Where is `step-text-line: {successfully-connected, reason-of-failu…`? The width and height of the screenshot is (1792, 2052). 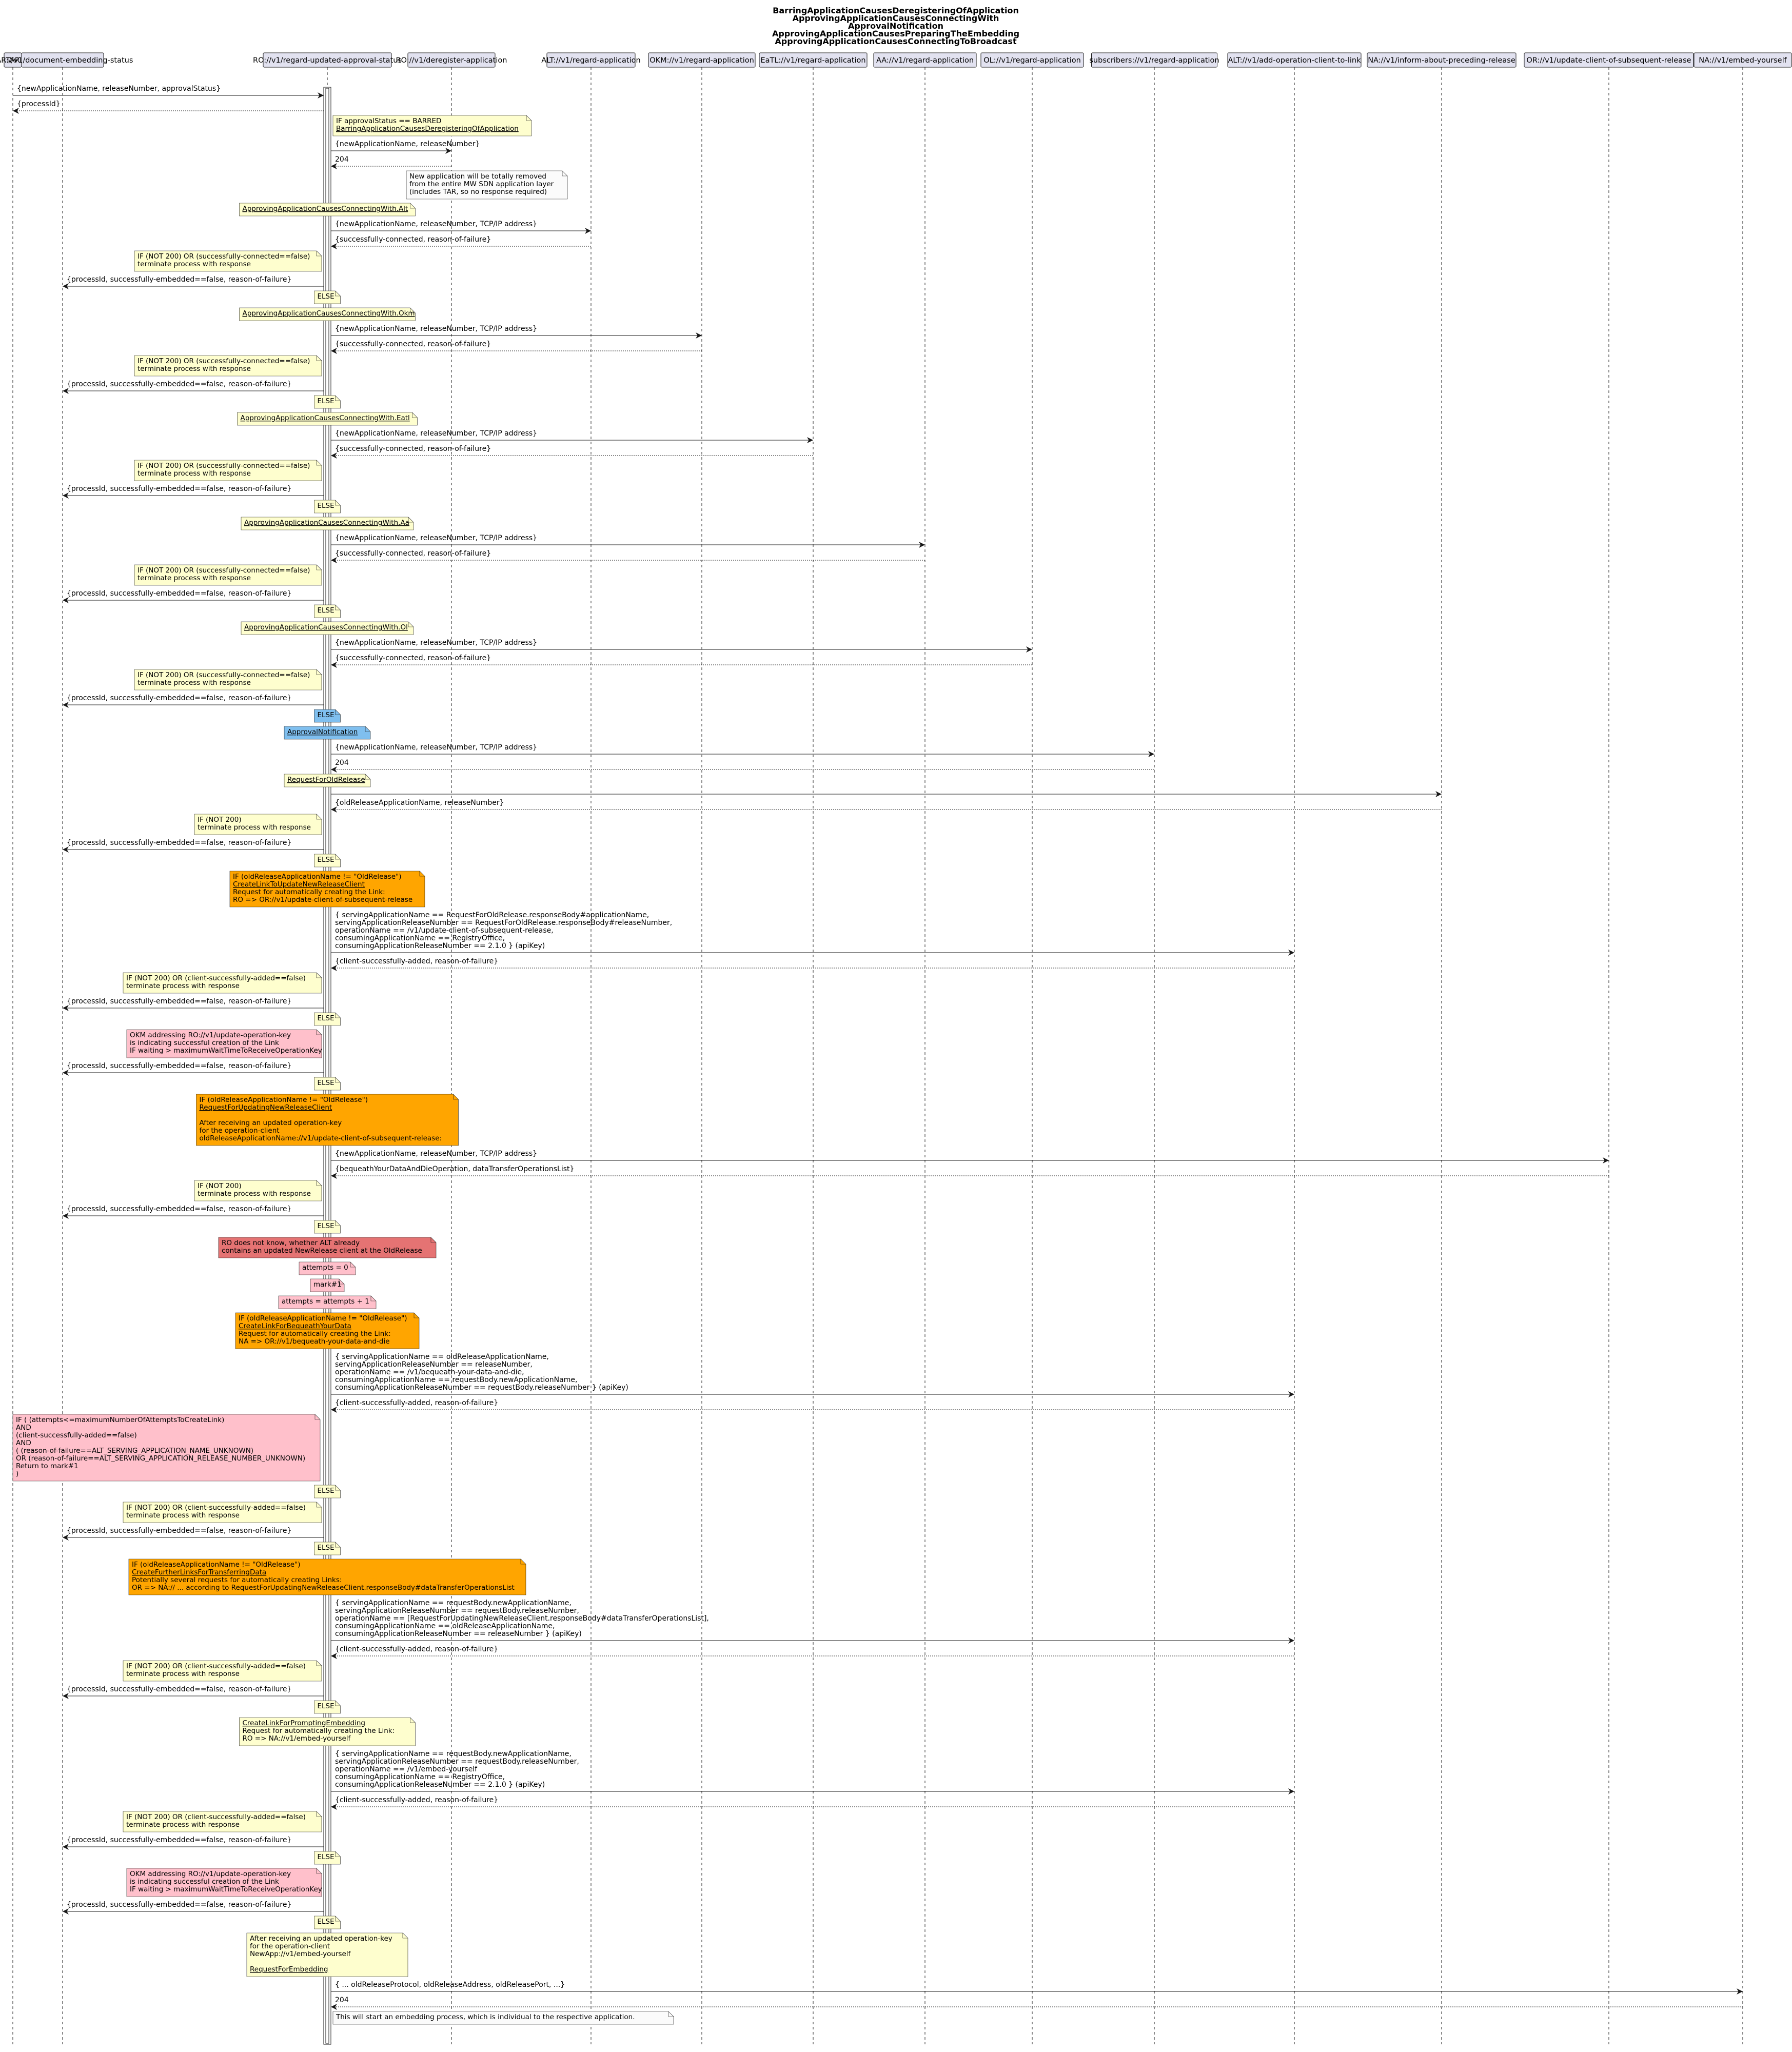
step-text-line: {successfully-connected, reason-of-failu… is located at coordinates (413, 449).